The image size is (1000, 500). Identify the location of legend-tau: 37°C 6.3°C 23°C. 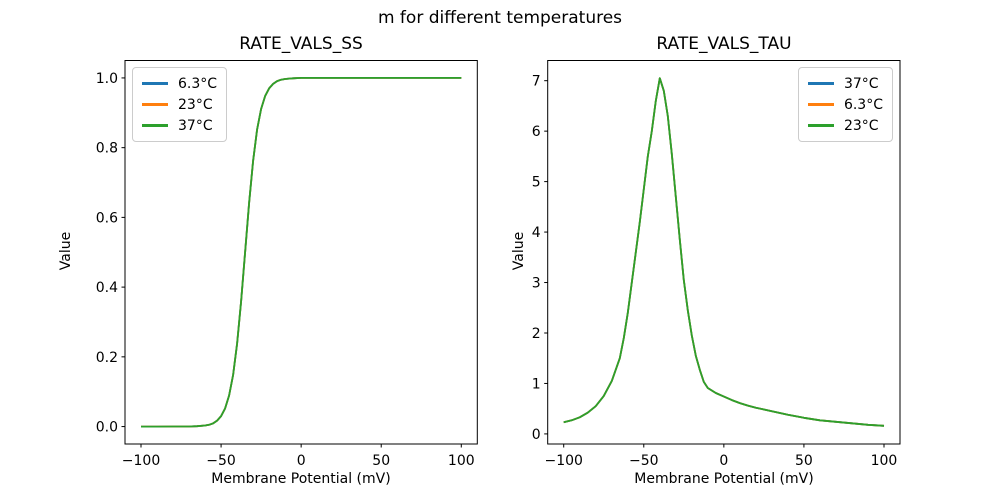
(845, 104).